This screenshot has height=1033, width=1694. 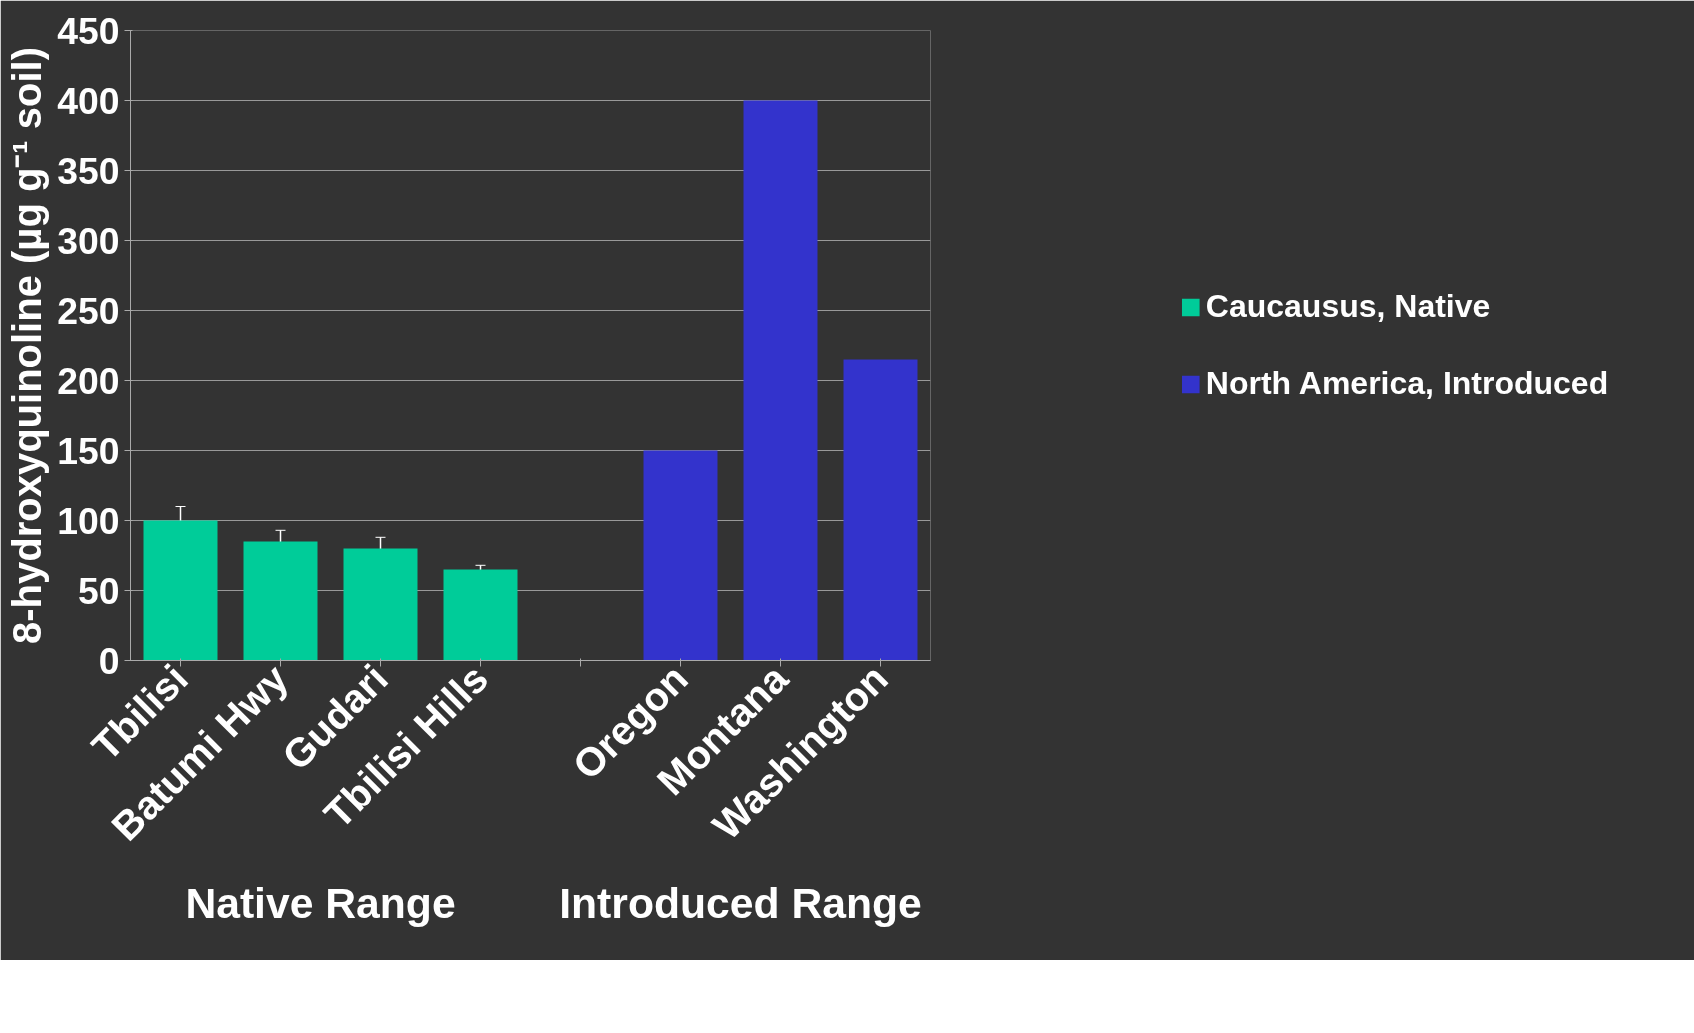 What do you see at coordinates (88, 170) in the screenshot?
I see `y-tick-label: 350` at bounding box center [88, 170].